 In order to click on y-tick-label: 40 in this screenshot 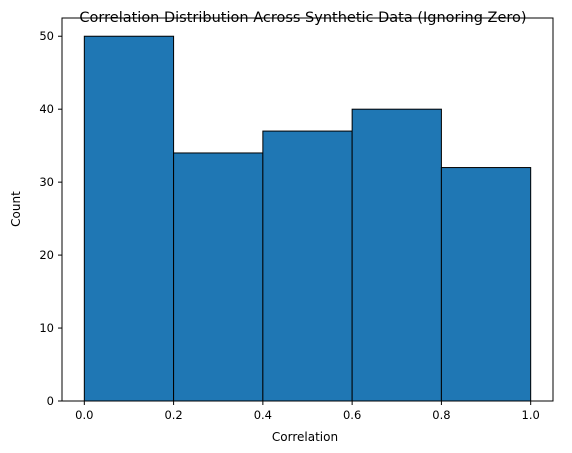, I will do `click(46, 109)`.